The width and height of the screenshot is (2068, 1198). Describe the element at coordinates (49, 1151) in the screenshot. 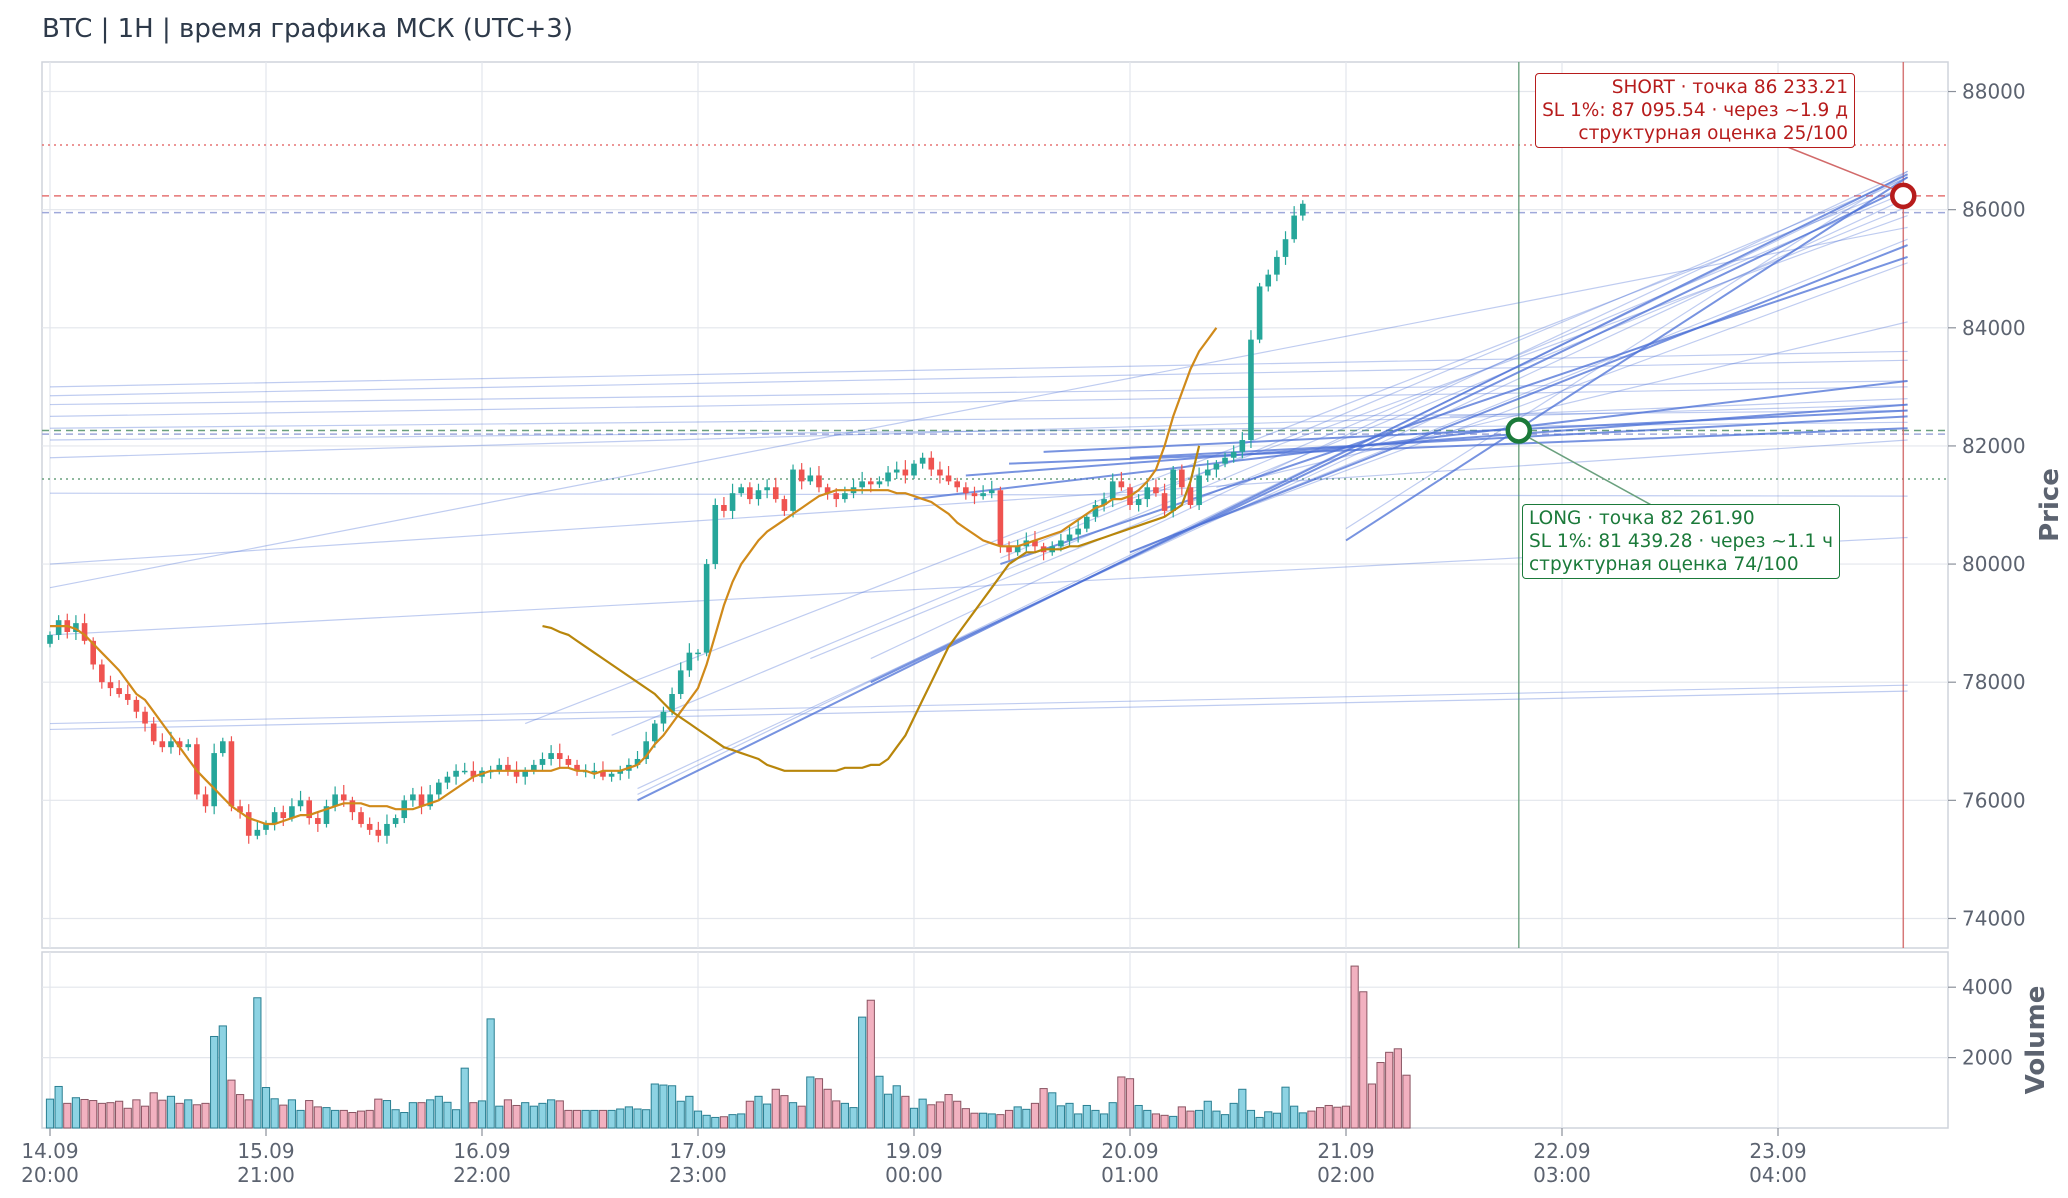

I see `time-tick-date: 14.09` at that location.